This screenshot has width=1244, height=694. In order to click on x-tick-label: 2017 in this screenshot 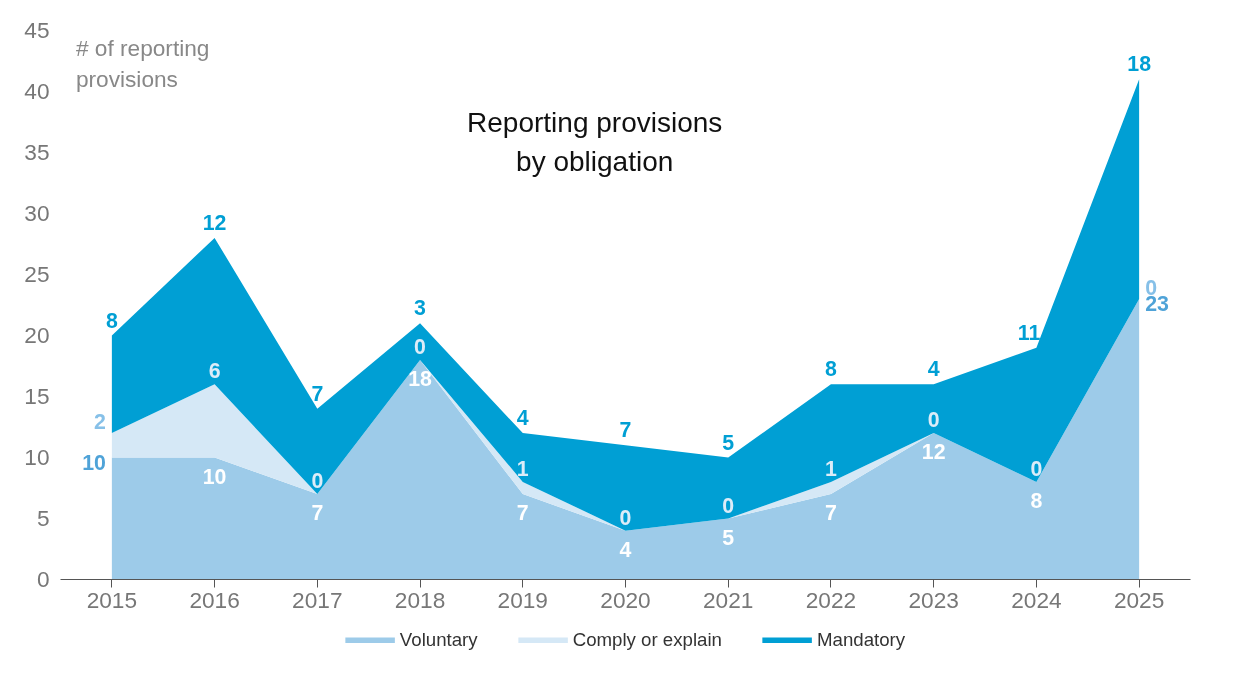, I will do `click(317, 599)`.